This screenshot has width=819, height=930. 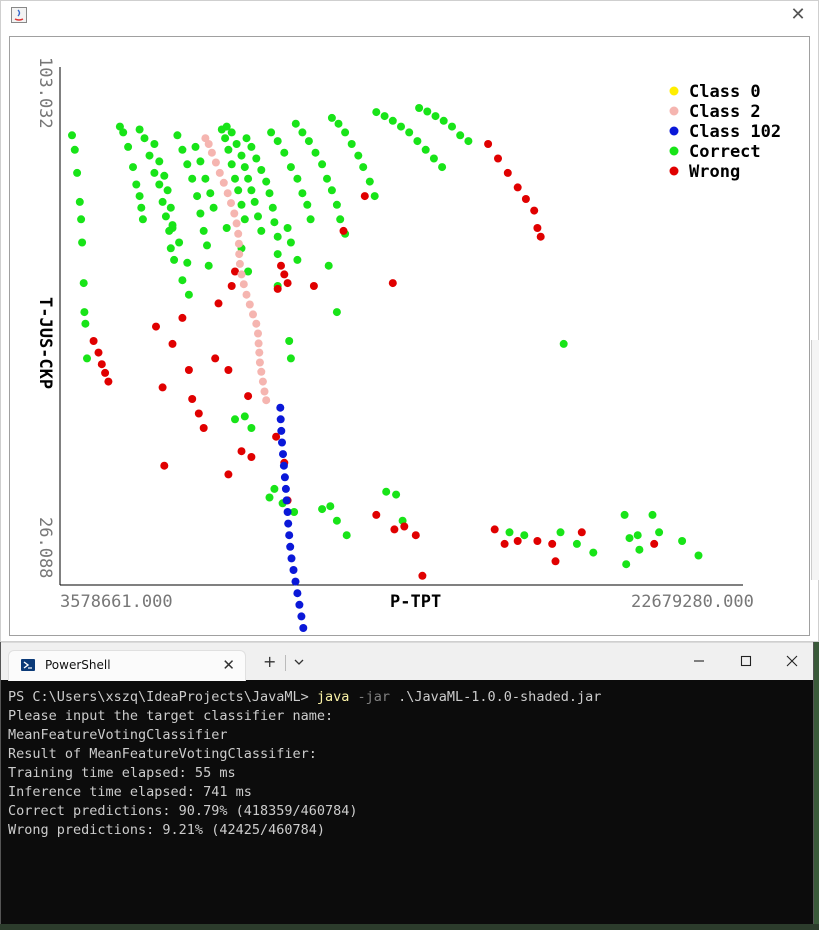 I want to click on tab-close-icon: ✕, so click(x=228, y=665).